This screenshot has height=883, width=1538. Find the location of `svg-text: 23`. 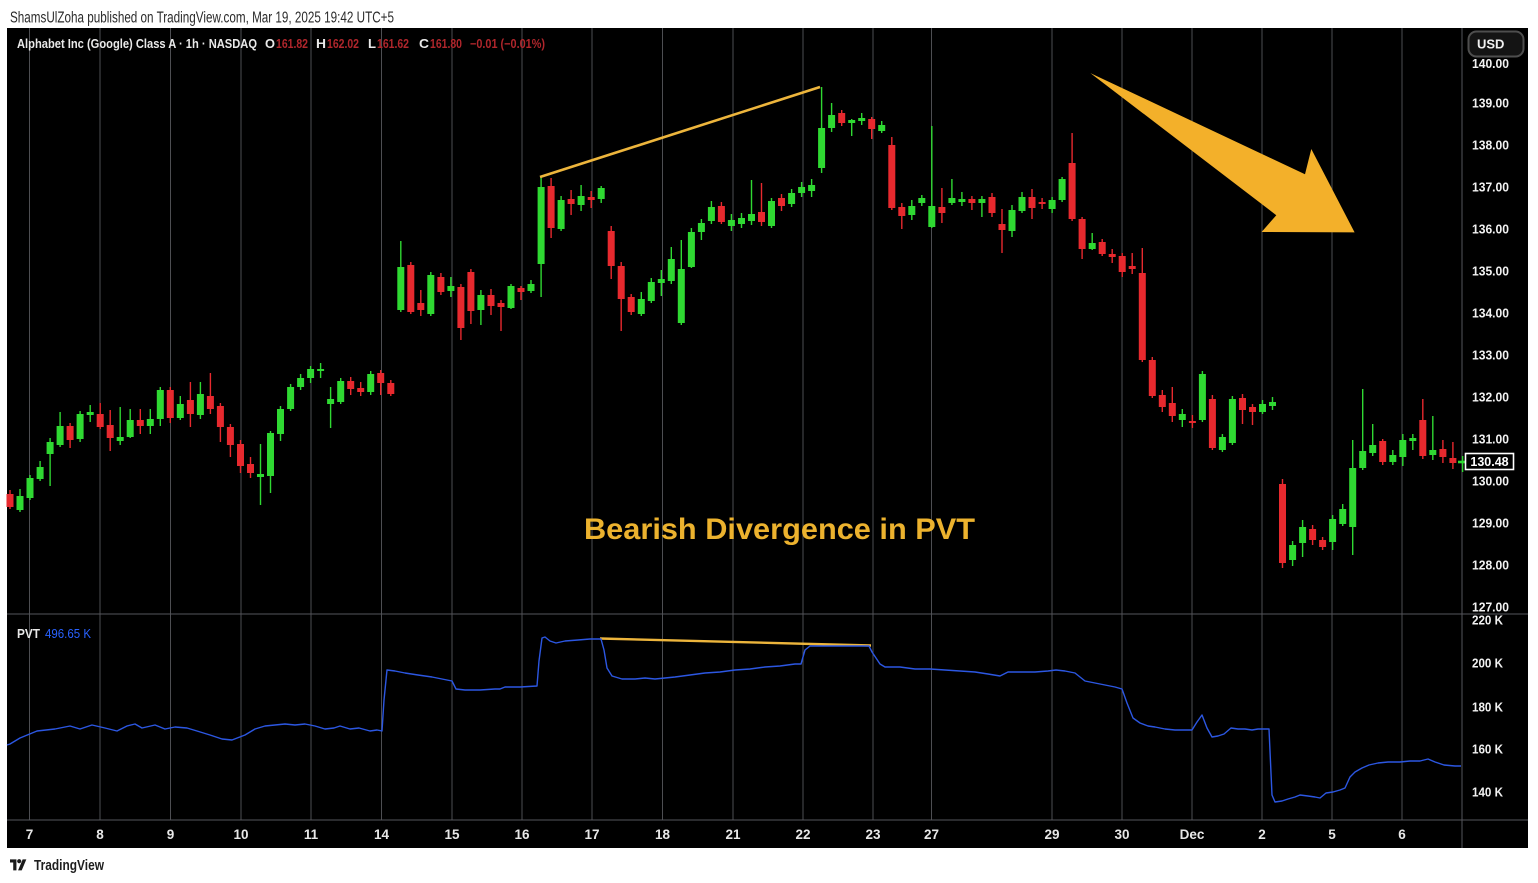

svg-text: 23 is located at coordinates (873, 834).